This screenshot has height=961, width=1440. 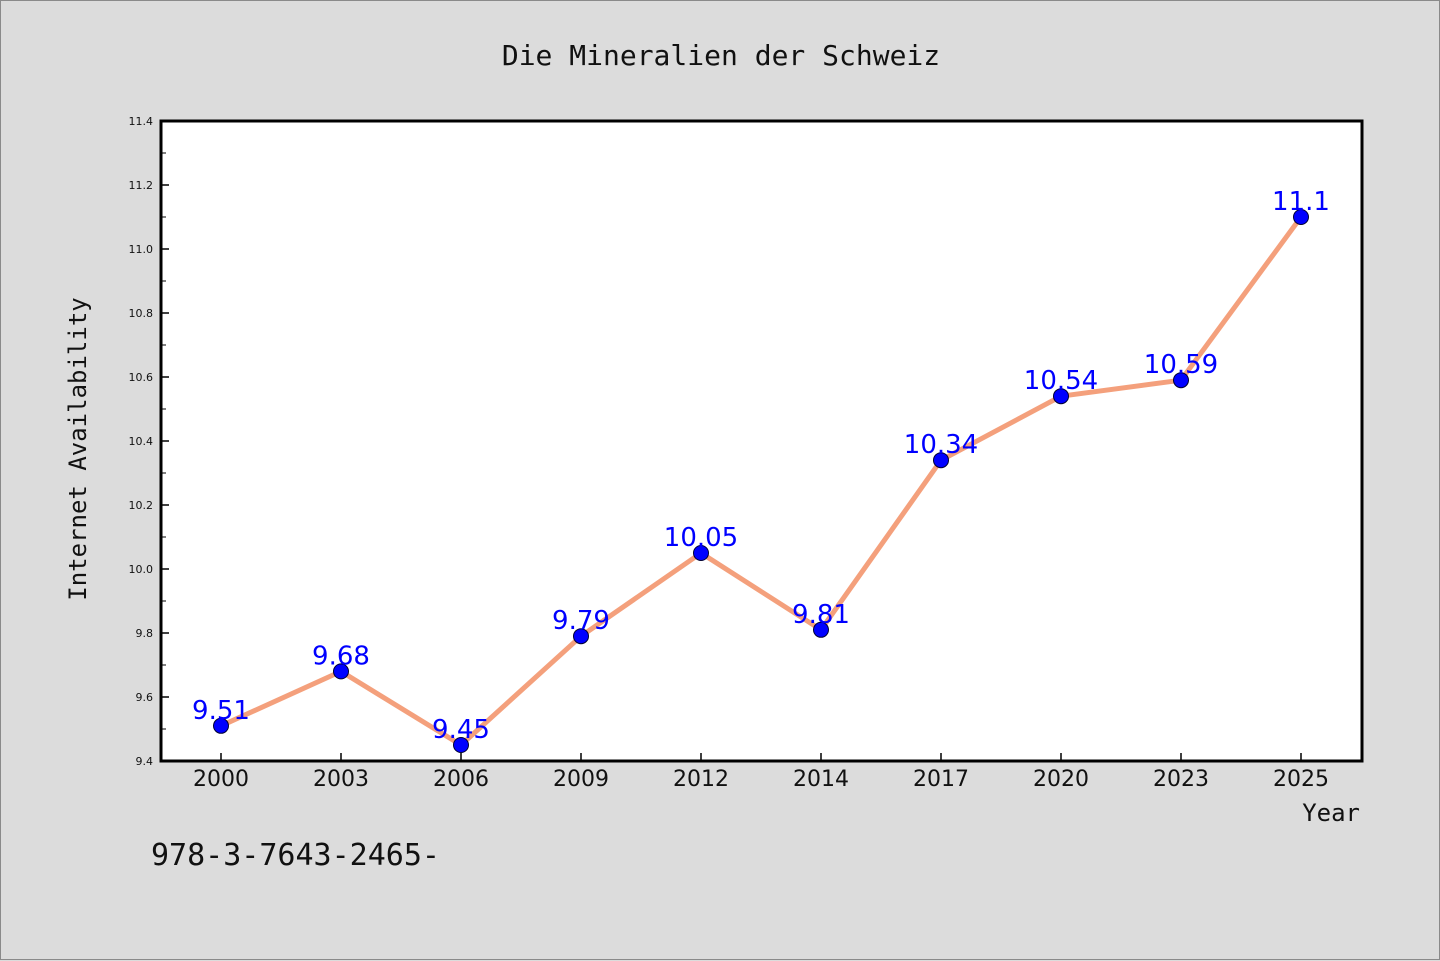 I want to click on x-tick-label: 2009, so click(x=581, y=779).